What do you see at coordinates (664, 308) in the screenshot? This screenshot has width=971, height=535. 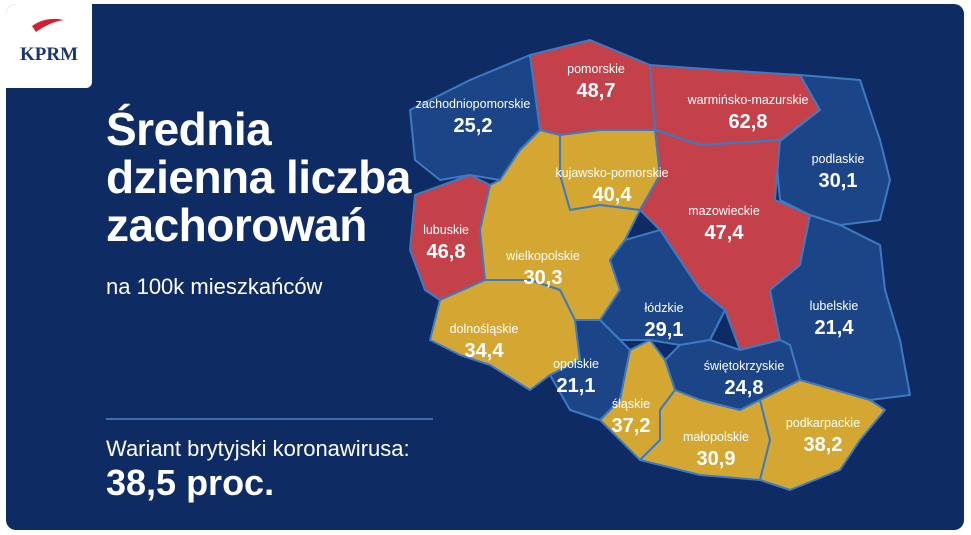 I see `region-name: łódzkie` at bounding box center [664, 308].